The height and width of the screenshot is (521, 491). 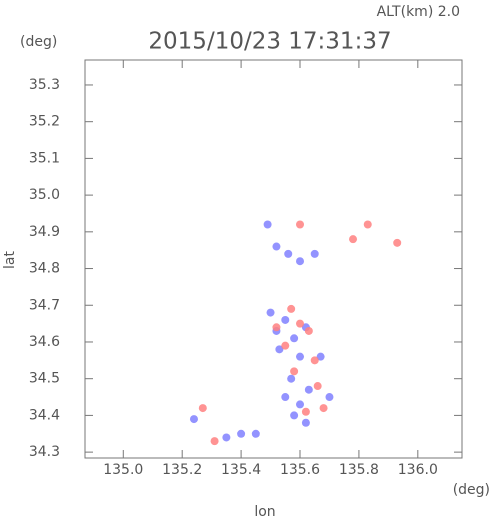 What do you see at coordinates (44, 269) in the screenshot?
I see `y-tick-label: 34.8` at bounding box center [44, 269].